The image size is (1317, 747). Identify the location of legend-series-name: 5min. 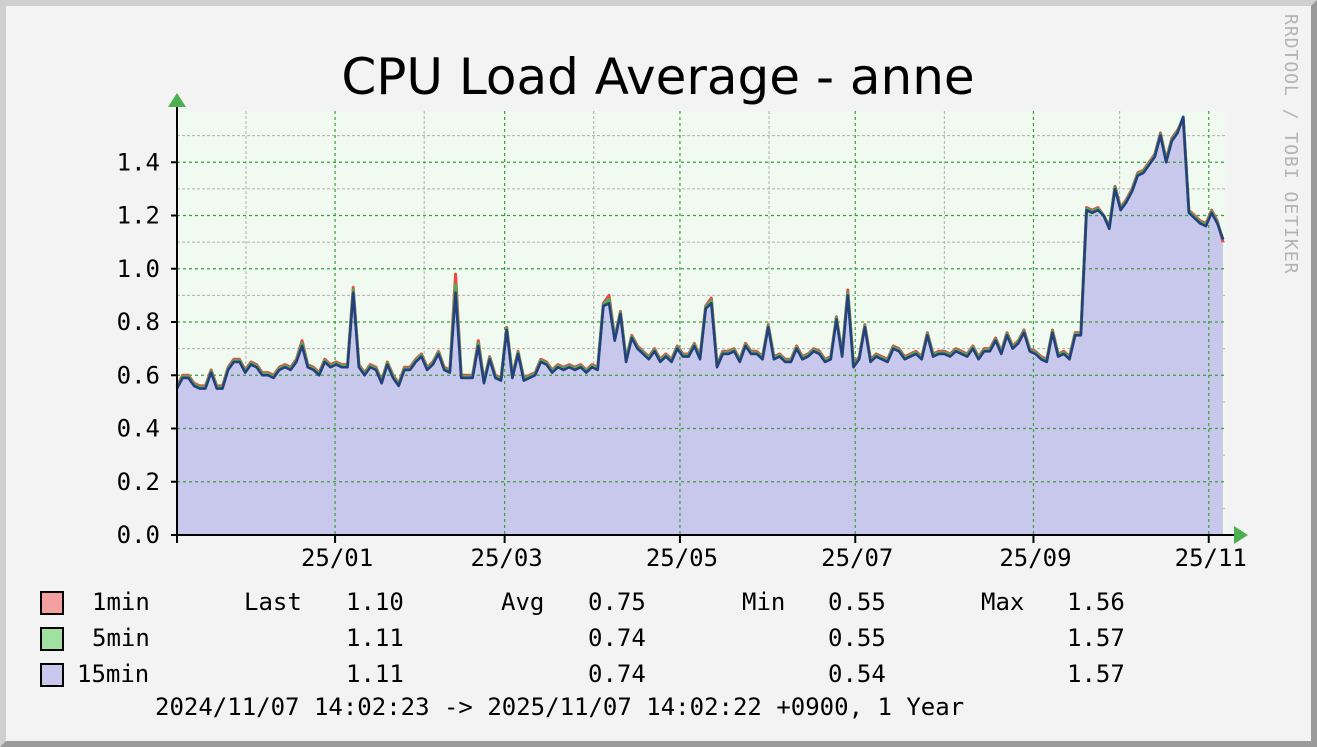
(121, 638).